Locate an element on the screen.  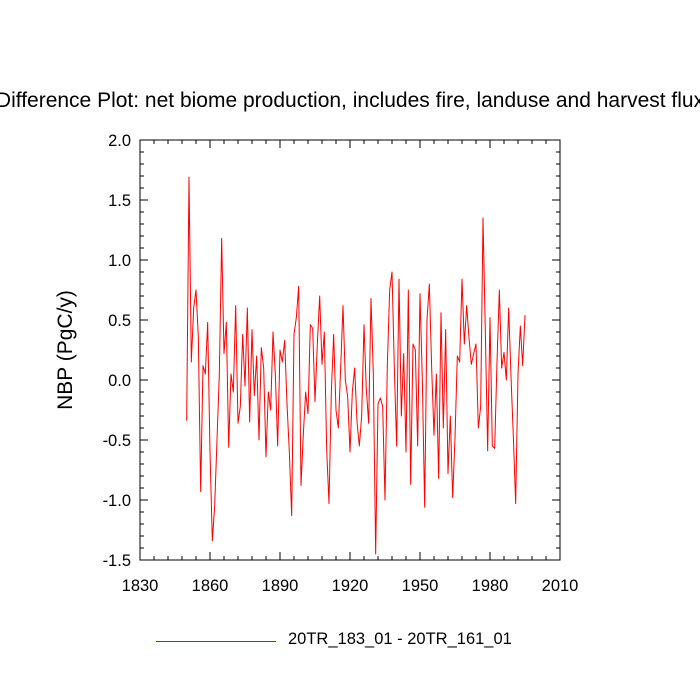
x-tick-label: 1860 is located at coordinates (210, 586).